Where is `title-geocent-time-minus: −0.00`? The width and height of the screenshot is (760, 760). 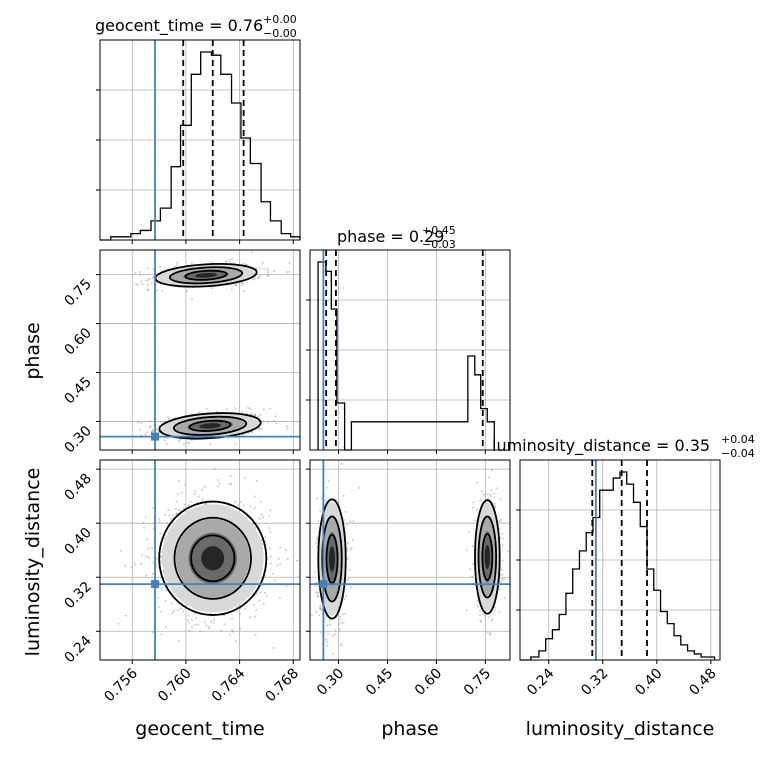 title-geocent-time-minus: −0.00 is located at coordinates (280, 33).